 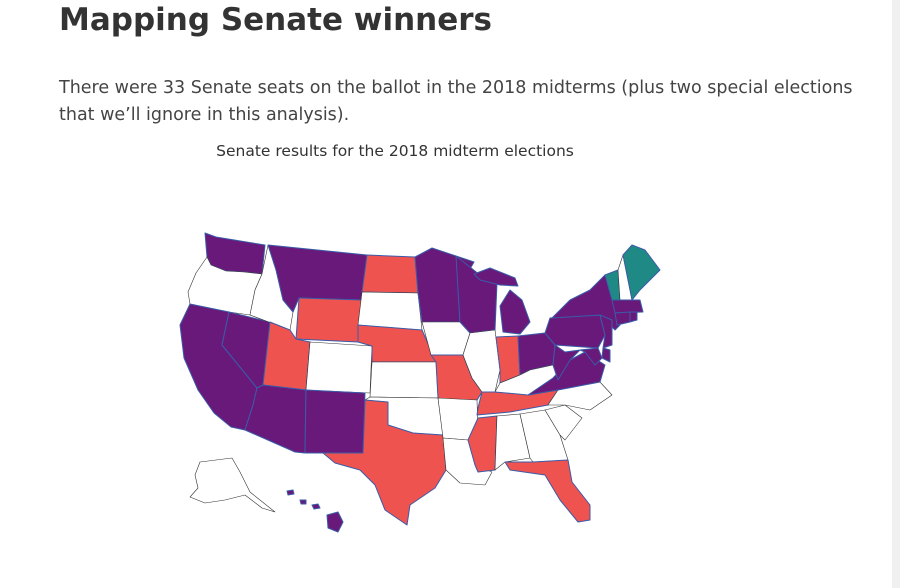 I want to click on state-co, so click(x=339, y=367).